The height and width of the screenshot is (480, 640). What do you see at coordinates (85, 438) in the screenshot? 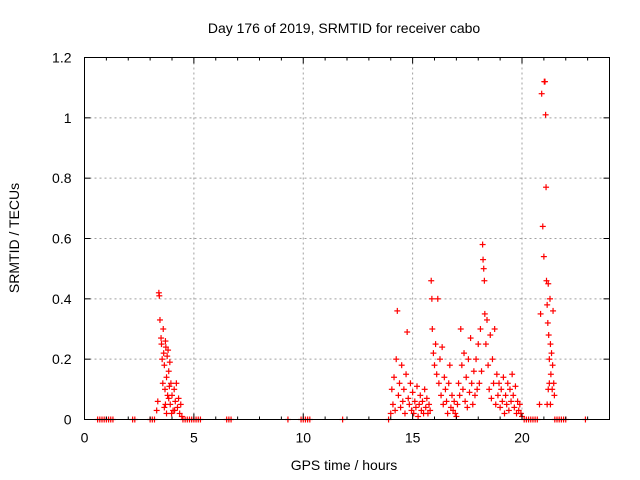
I see `x-tick-label: 0` at bounding box center [85, 438].